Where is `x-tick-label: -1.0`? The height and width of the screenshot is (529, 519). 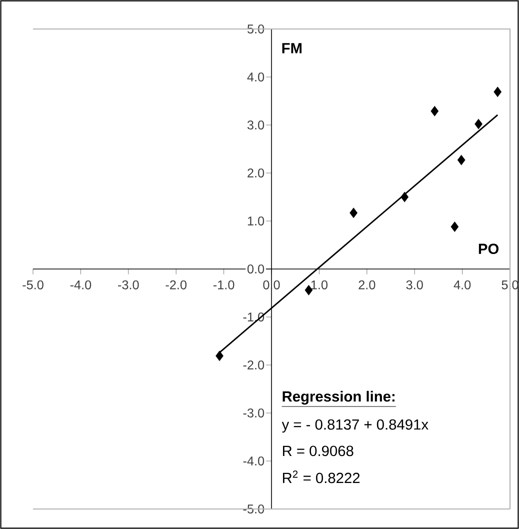 x-tick-label: -1.0 is located at coordinates (223, 285).